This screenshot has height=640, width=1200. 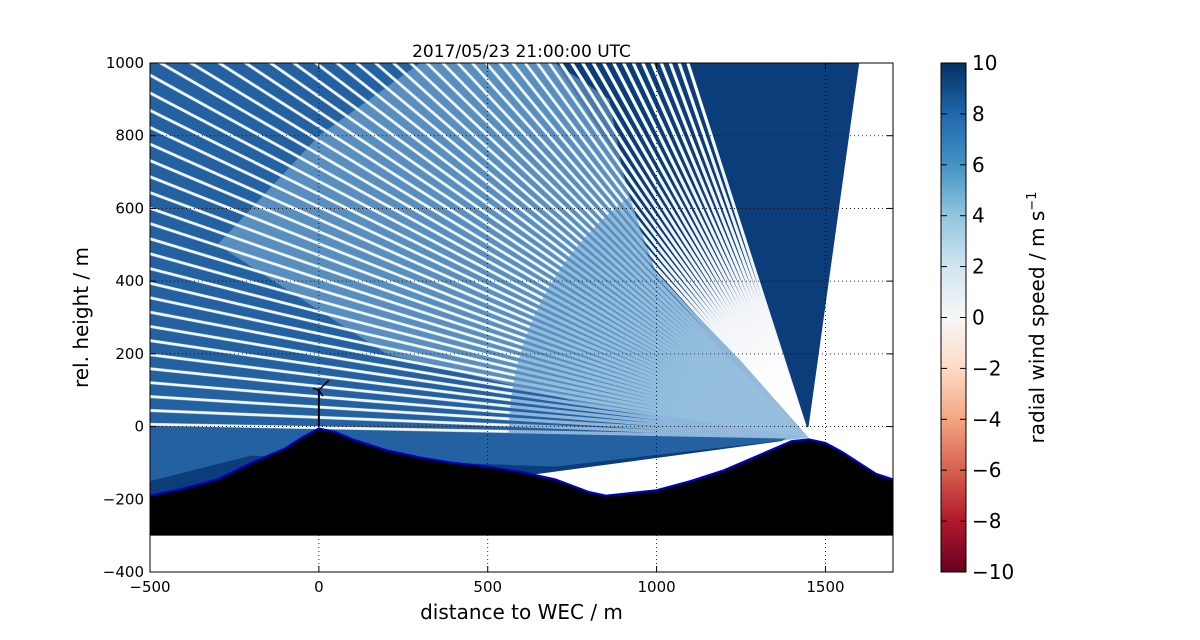 What do you see at coordinates (487, 587) in the screenshot?
I see `x-tick-label: 500` at bounding box center [487, 587].